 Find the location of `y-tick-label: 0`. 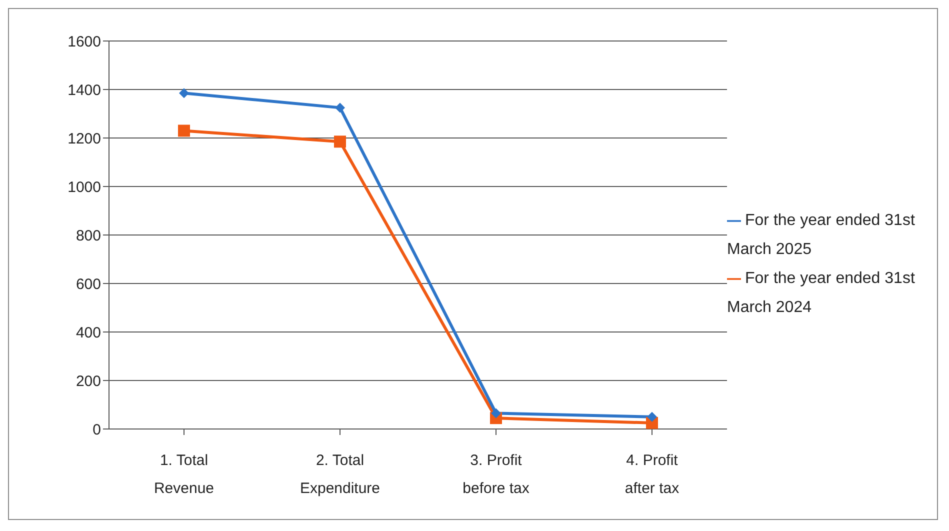

y-tick-label: 0 is located at coordinates (96, 429).